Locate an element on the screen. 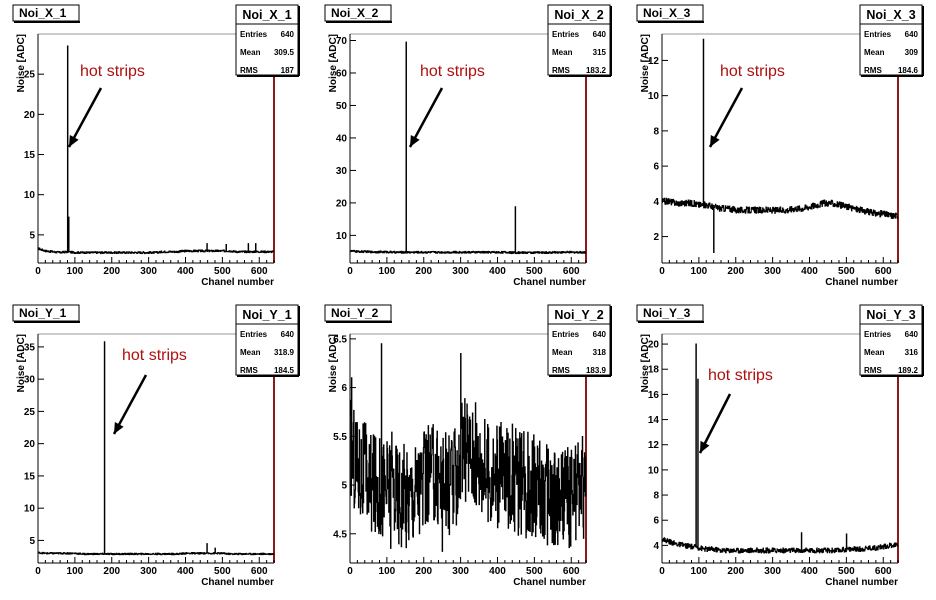 This screenshot has width=936, height=600. histogram-title-box: Noi_X_2 is located at coordinates (358, 13).